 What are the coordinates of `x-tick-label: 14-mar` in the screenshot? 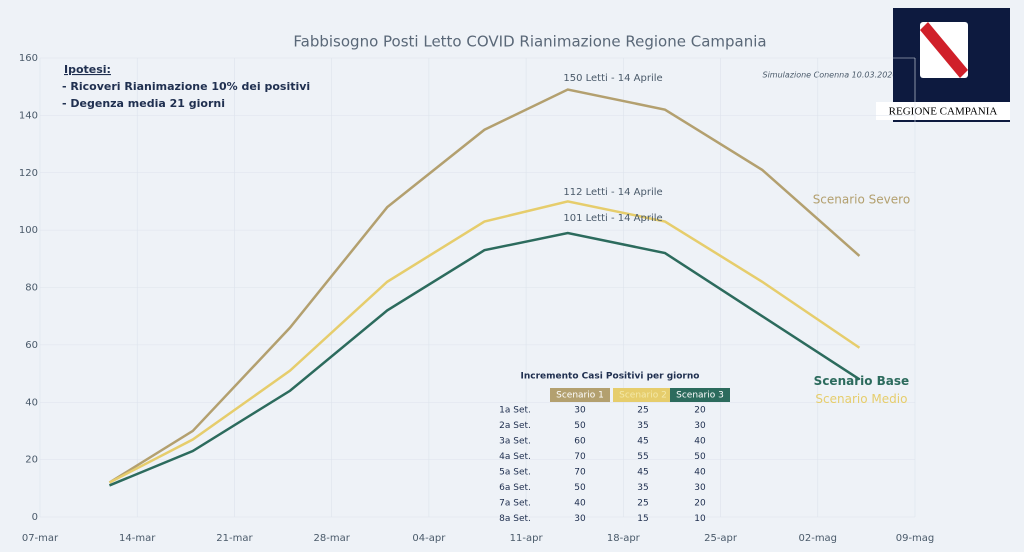 It's located at (137, 538).